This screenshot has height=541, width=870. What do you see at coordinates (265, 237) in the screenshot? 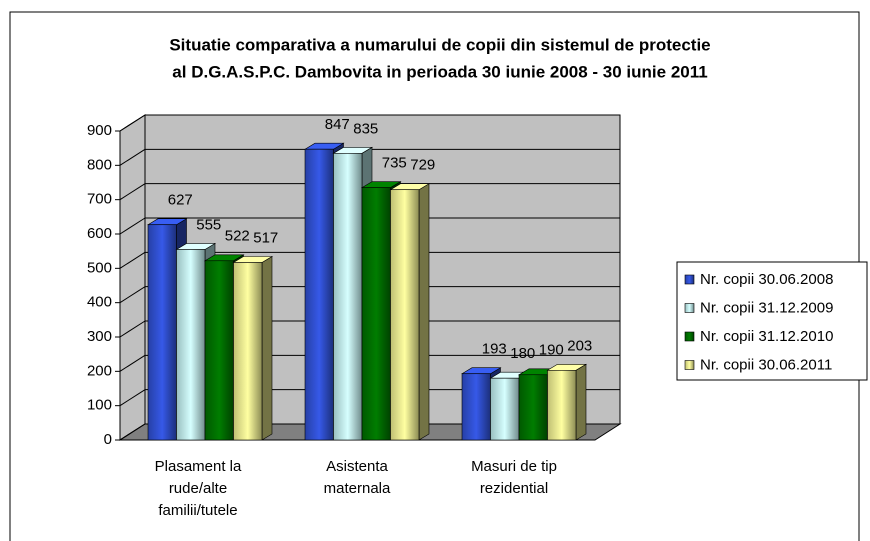
I see `value-label: 517` at bounding box center [265, 237].